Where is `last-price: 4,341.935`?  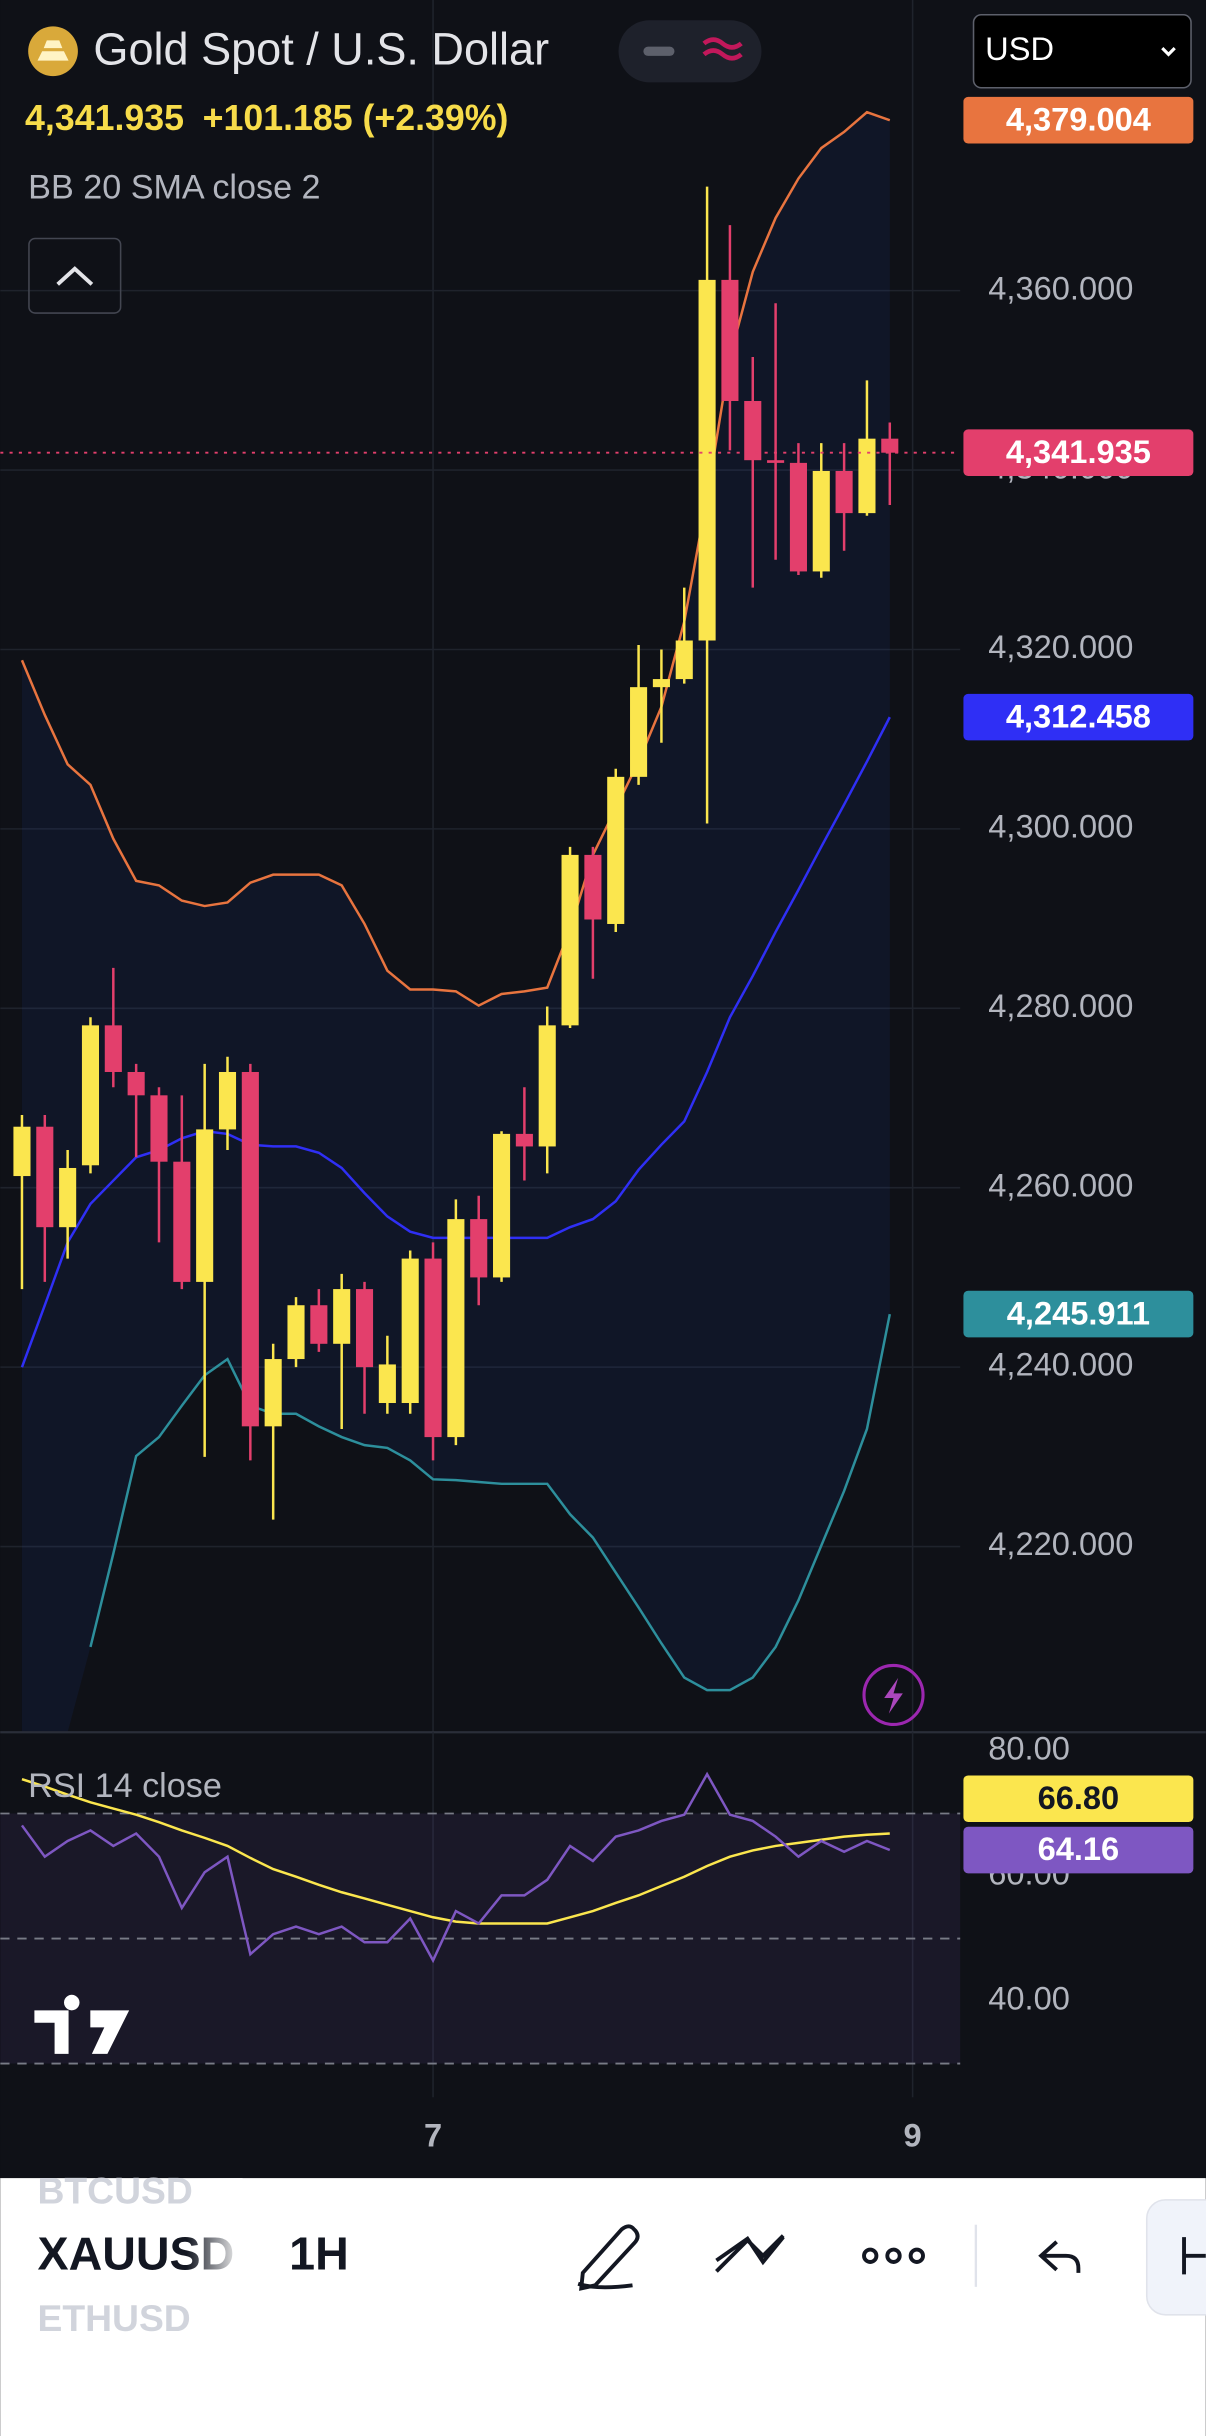 last-price: 4,341.935 is located at coordinates (104, 119).